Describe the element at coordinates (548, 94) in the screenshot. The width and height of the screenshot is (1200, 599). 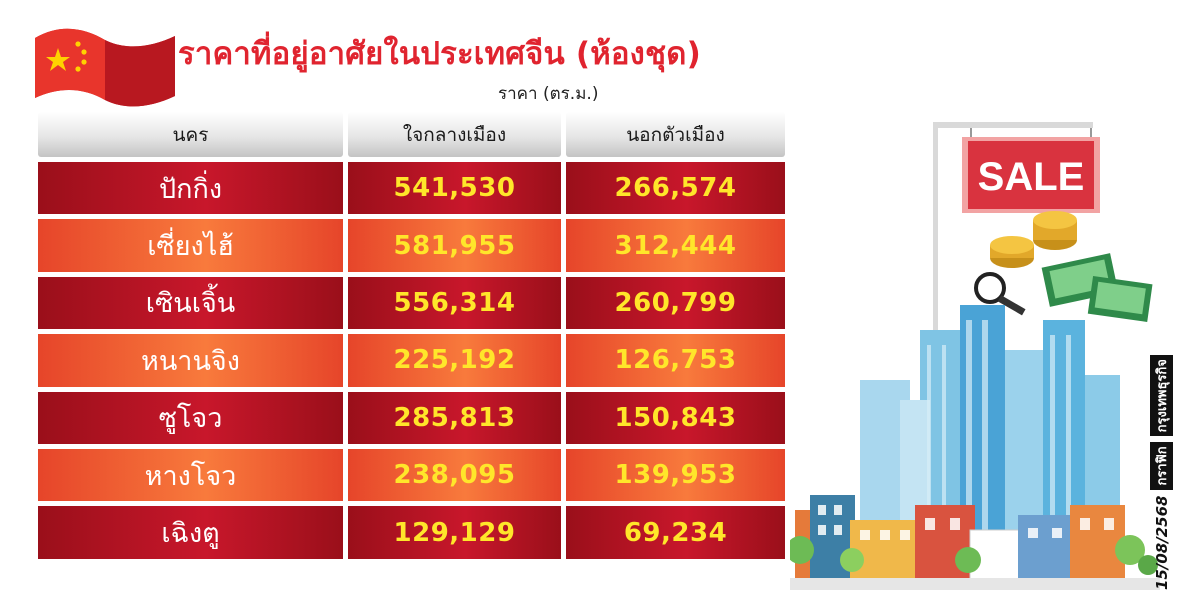
I see `unit-label: ราคา (ตร.ม.)` at that location.